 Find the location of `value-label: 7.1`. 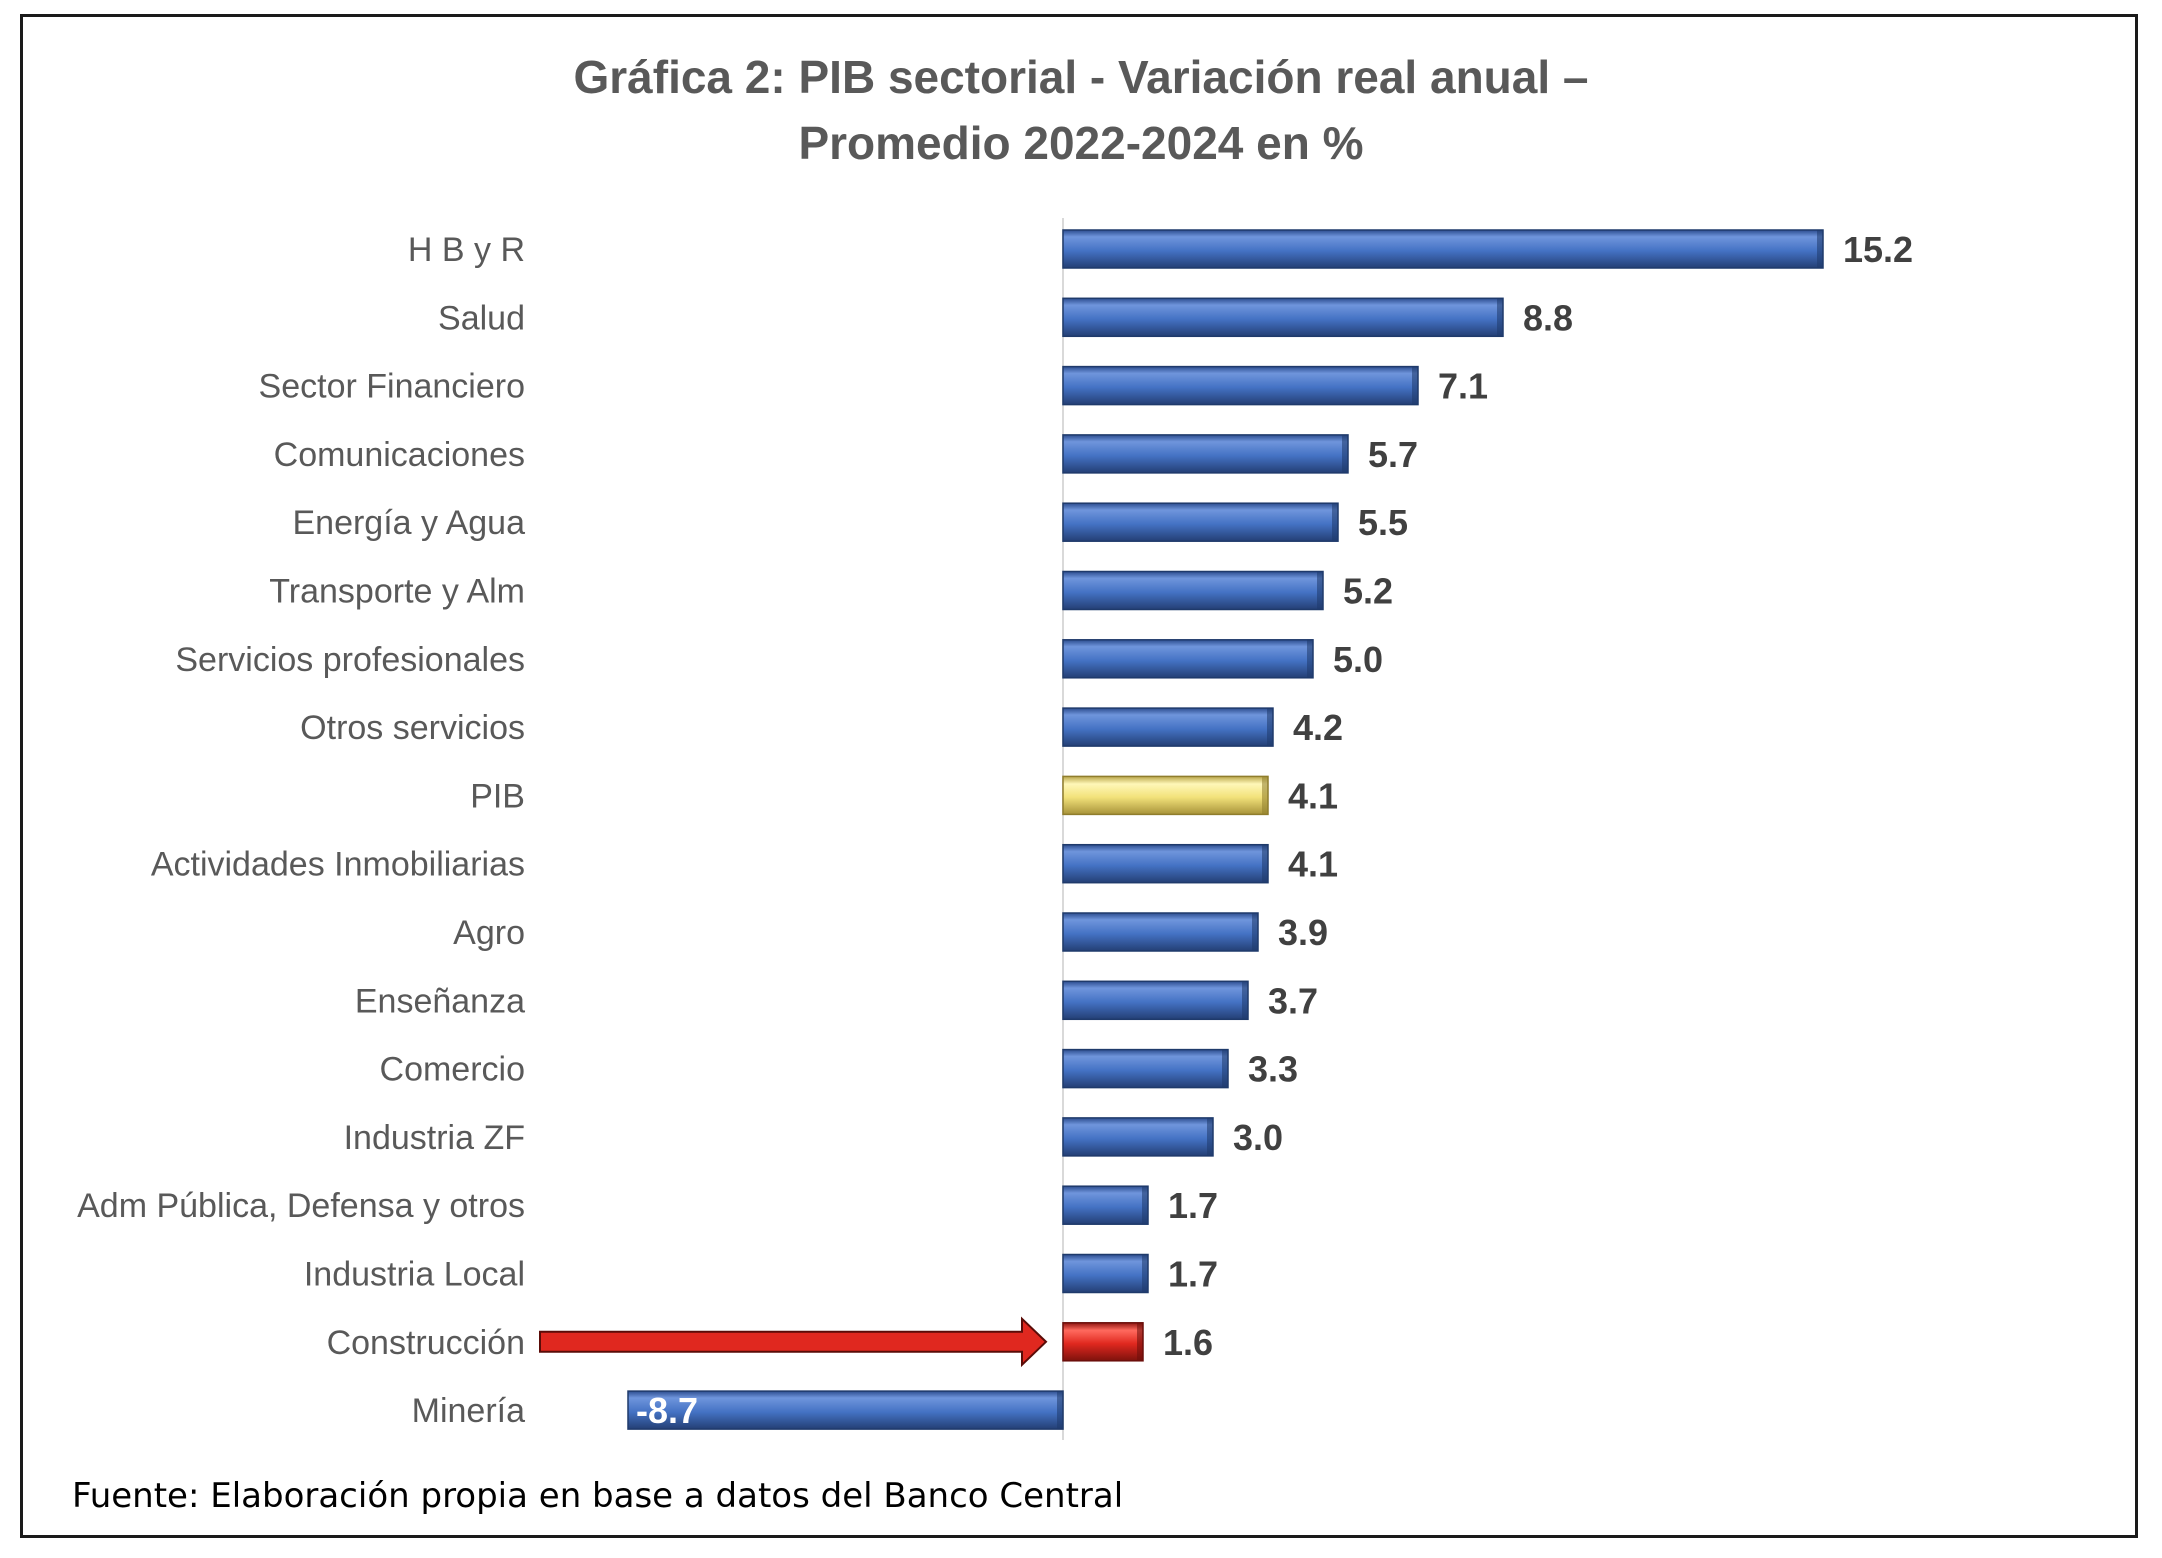

value-label: 7.1 is located at coordinates (1463, 386).